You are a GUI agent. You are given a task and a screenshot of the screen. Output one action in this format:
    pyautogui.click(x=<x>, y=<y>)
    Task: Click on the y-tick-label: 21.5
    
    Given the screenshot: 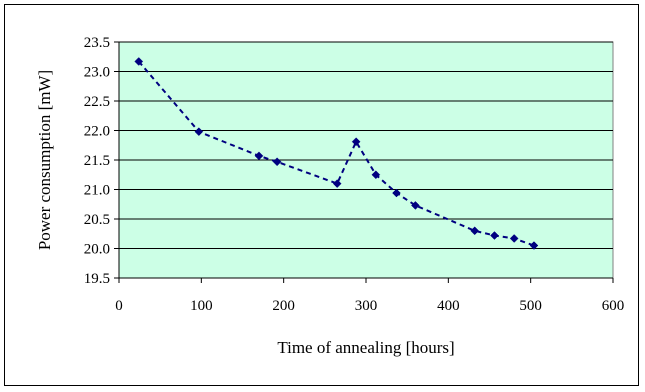 What is the action you would take?
    pyautogui.click(x=97, y=161)
    